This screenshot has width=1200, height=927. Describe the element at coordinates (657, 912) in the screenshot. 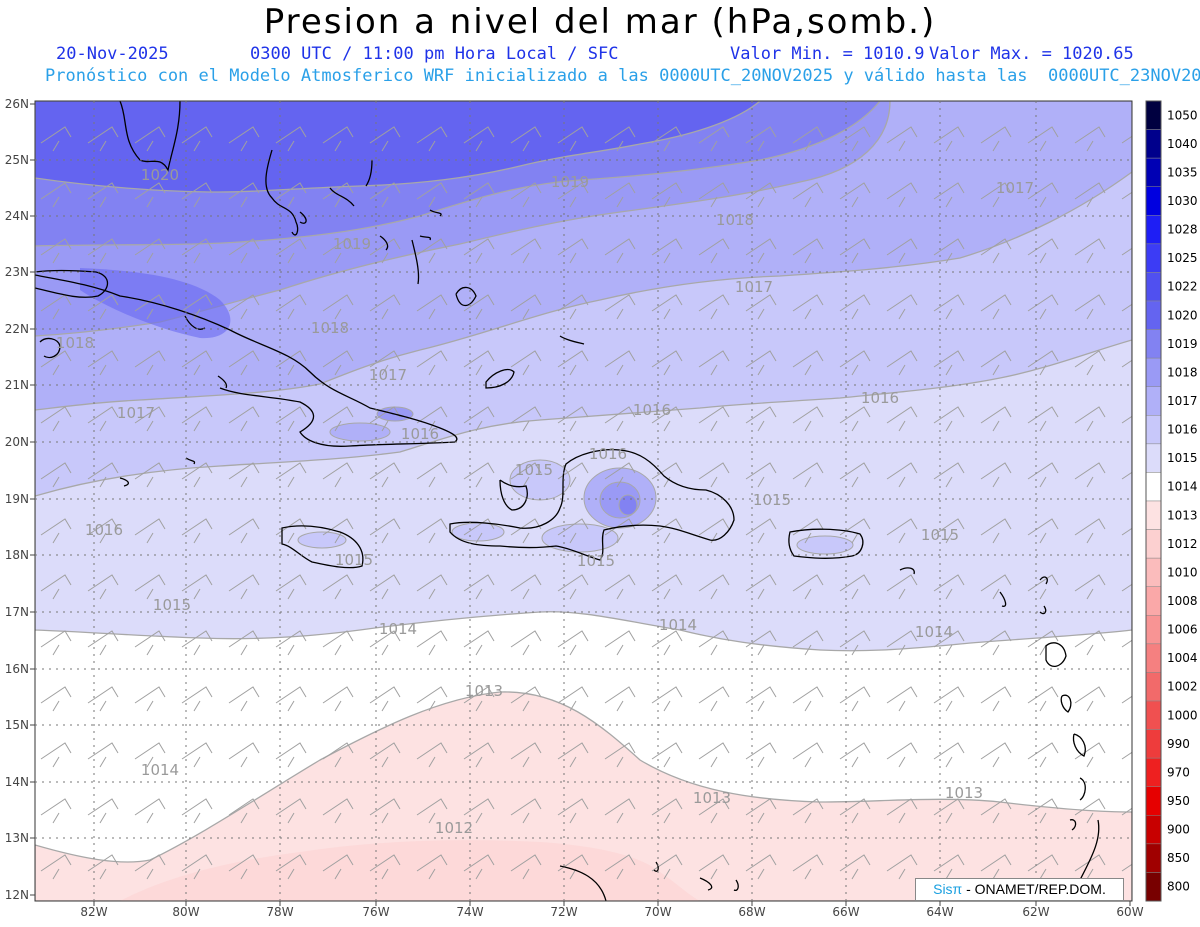

I see `lon-label: 70W` at that location.